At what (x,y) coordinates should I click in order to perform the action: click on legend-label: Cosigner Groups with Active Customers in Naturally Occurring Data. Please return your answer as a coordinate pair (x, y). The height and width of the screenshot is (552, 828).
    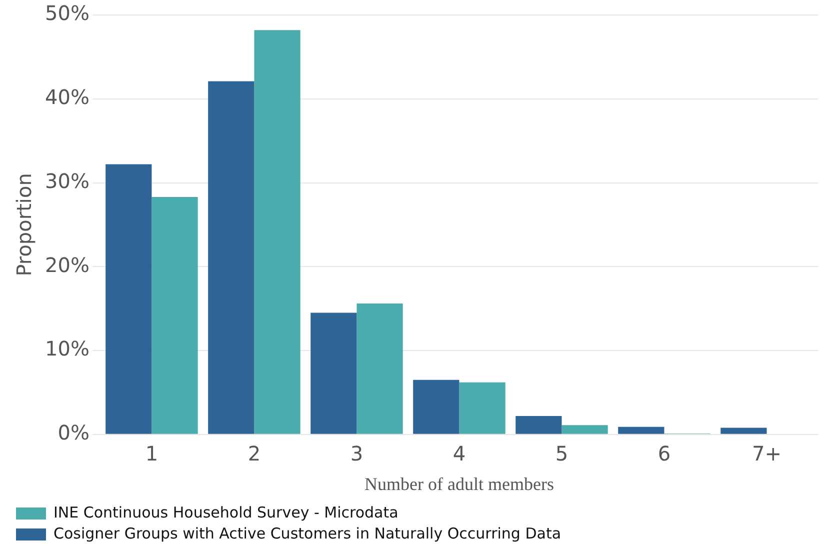
    Looking at the image, I should click on (308, 533).